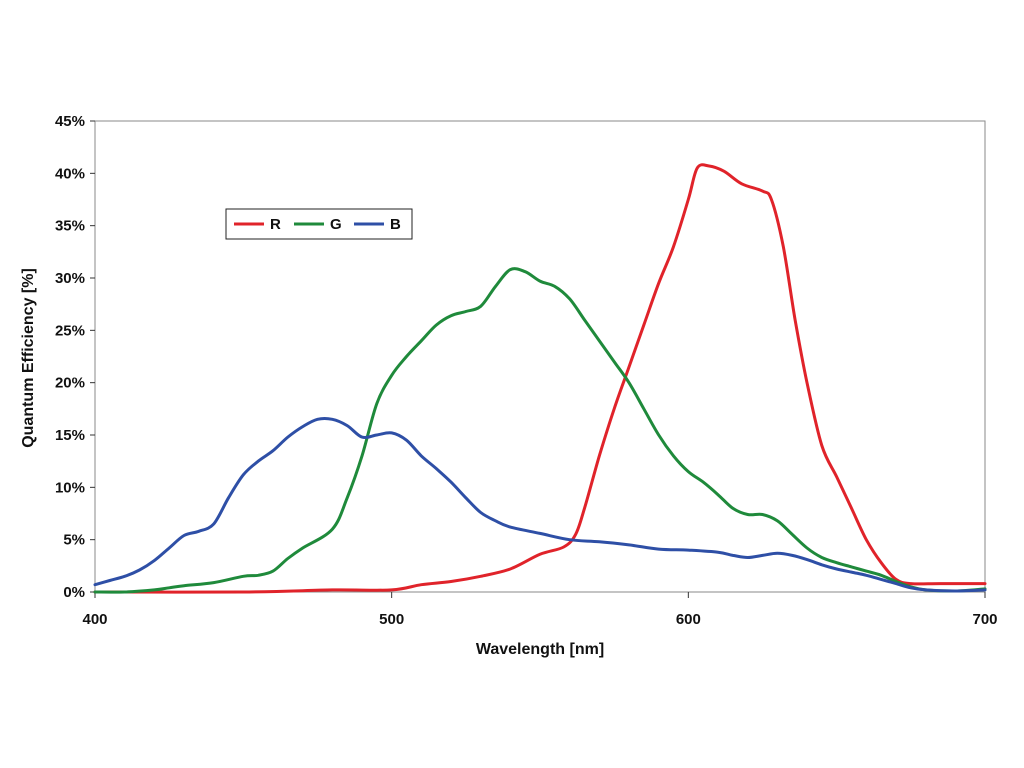 Image resolution: width=1024 pixels, height=768 pixels. Describe the element at coordinates (688, 619) in the screenshot. I see `x-tick-label: 600` at that location.